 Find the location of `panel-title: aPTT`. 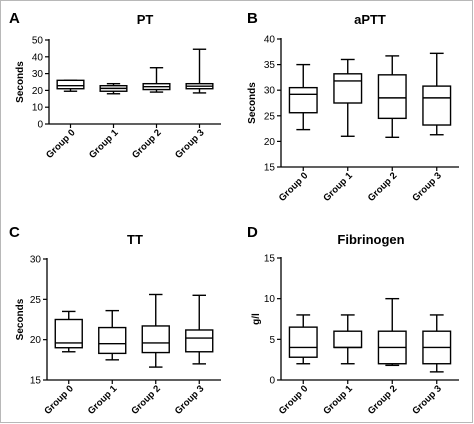

panel-title: aPTT is located at coordinates (370, 19).